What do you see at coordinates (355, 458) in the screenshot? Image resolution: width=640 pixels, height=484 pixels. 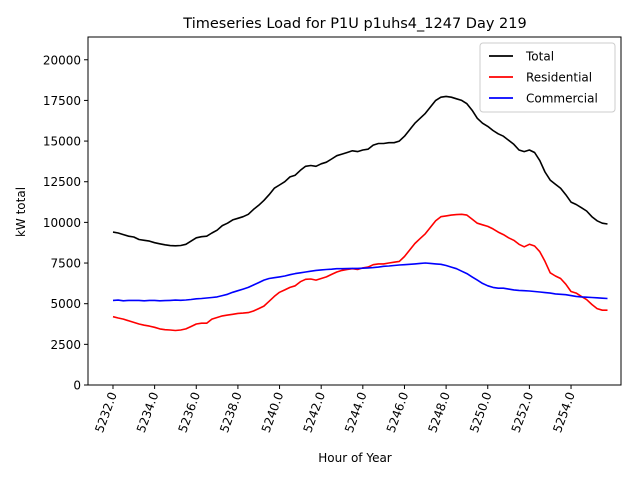 I see `x-axis-label: Hour of Year` at bounding box center [355, 458].